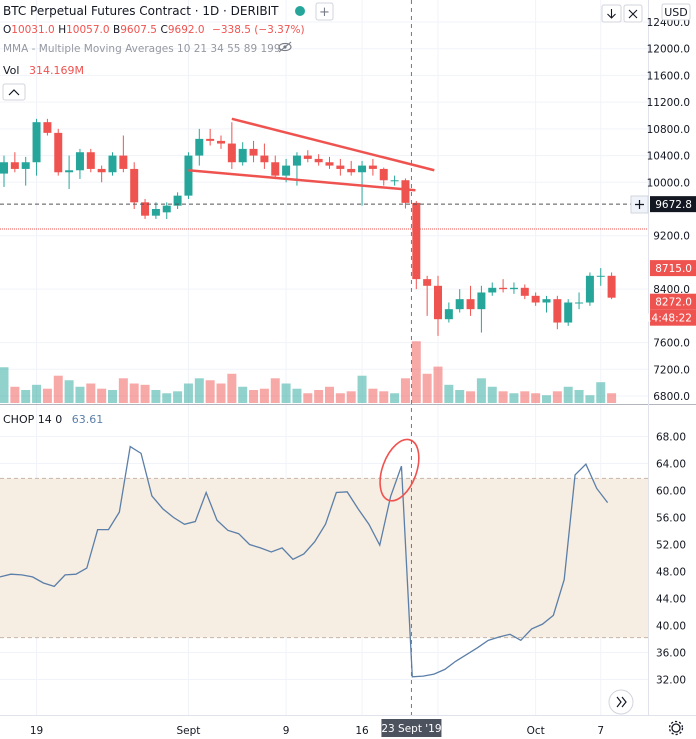 Image resolution: width=696 pixels, height=739 pixels. Describe the element at coordinates (317, 728) in the screenshot. I see `time-axis: 19 Sept 9 16 Oct 7 23 Sept '19` at that location.